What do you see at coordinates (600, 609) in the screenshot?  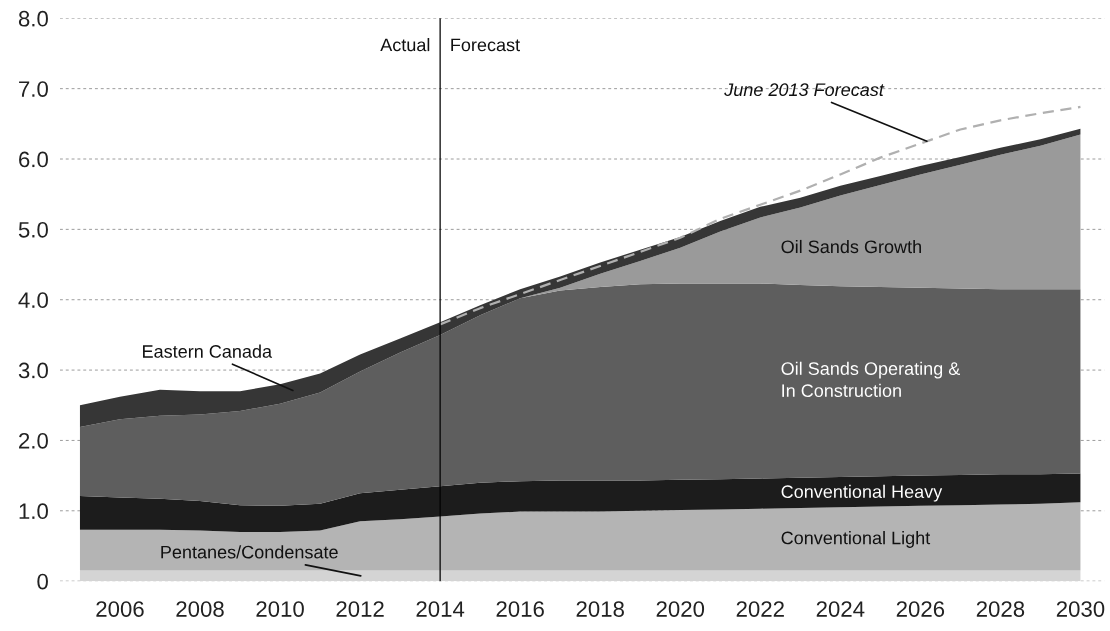 I see `x-tick-label: 2018` at bounding box center [600, 609].